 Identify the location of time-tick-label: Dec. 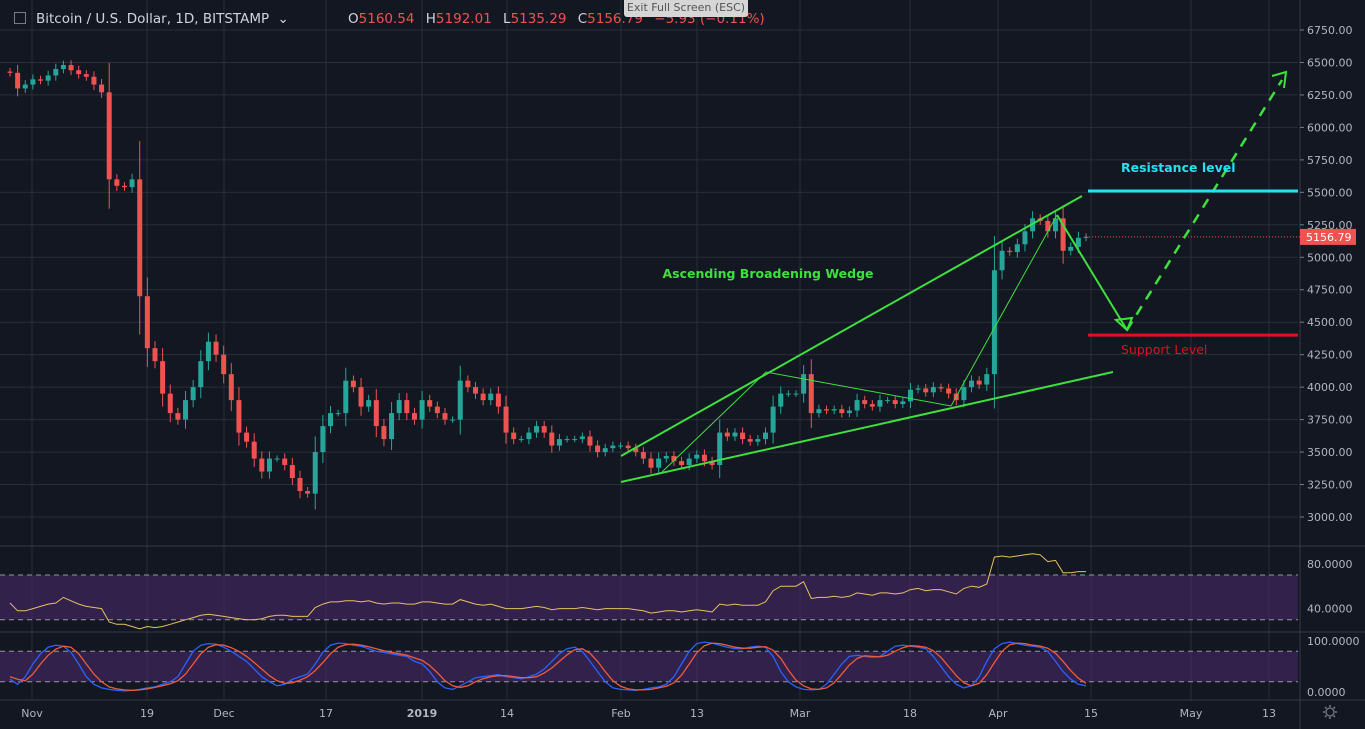
(223, 713).